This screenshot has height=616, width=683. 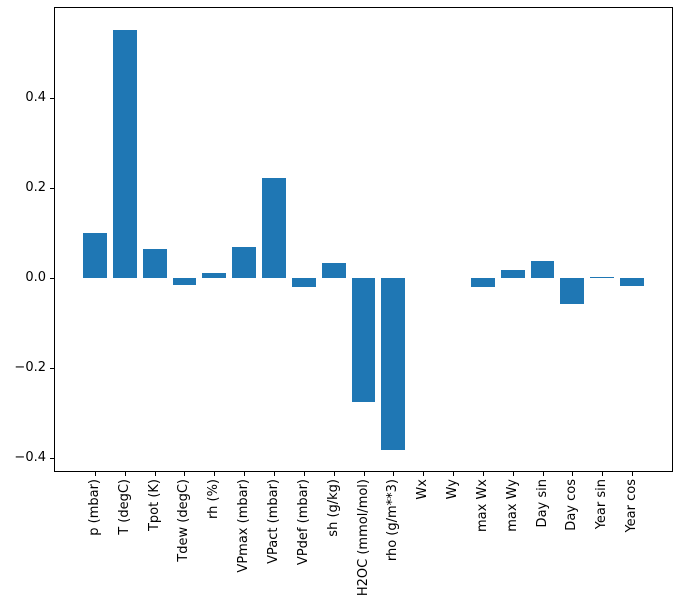 What do you see at coordinates (214, 499) in the screenshot?
I see `x-tick-label: rh (%)` at bounding box center [214, 499].